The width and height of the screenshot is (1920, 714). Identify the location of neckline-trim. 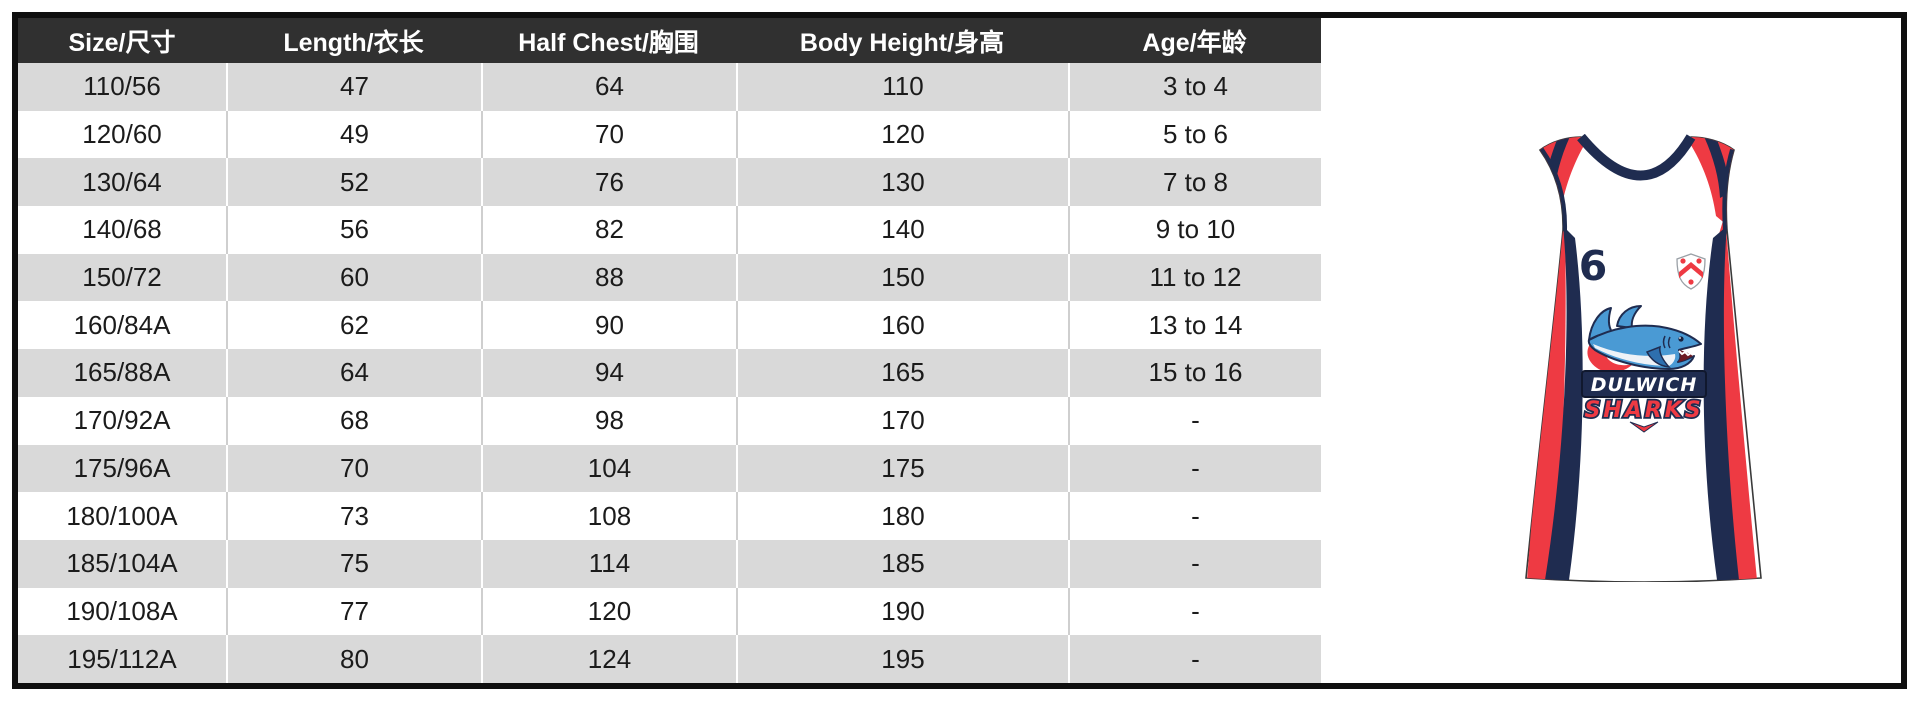
(1636, 157).